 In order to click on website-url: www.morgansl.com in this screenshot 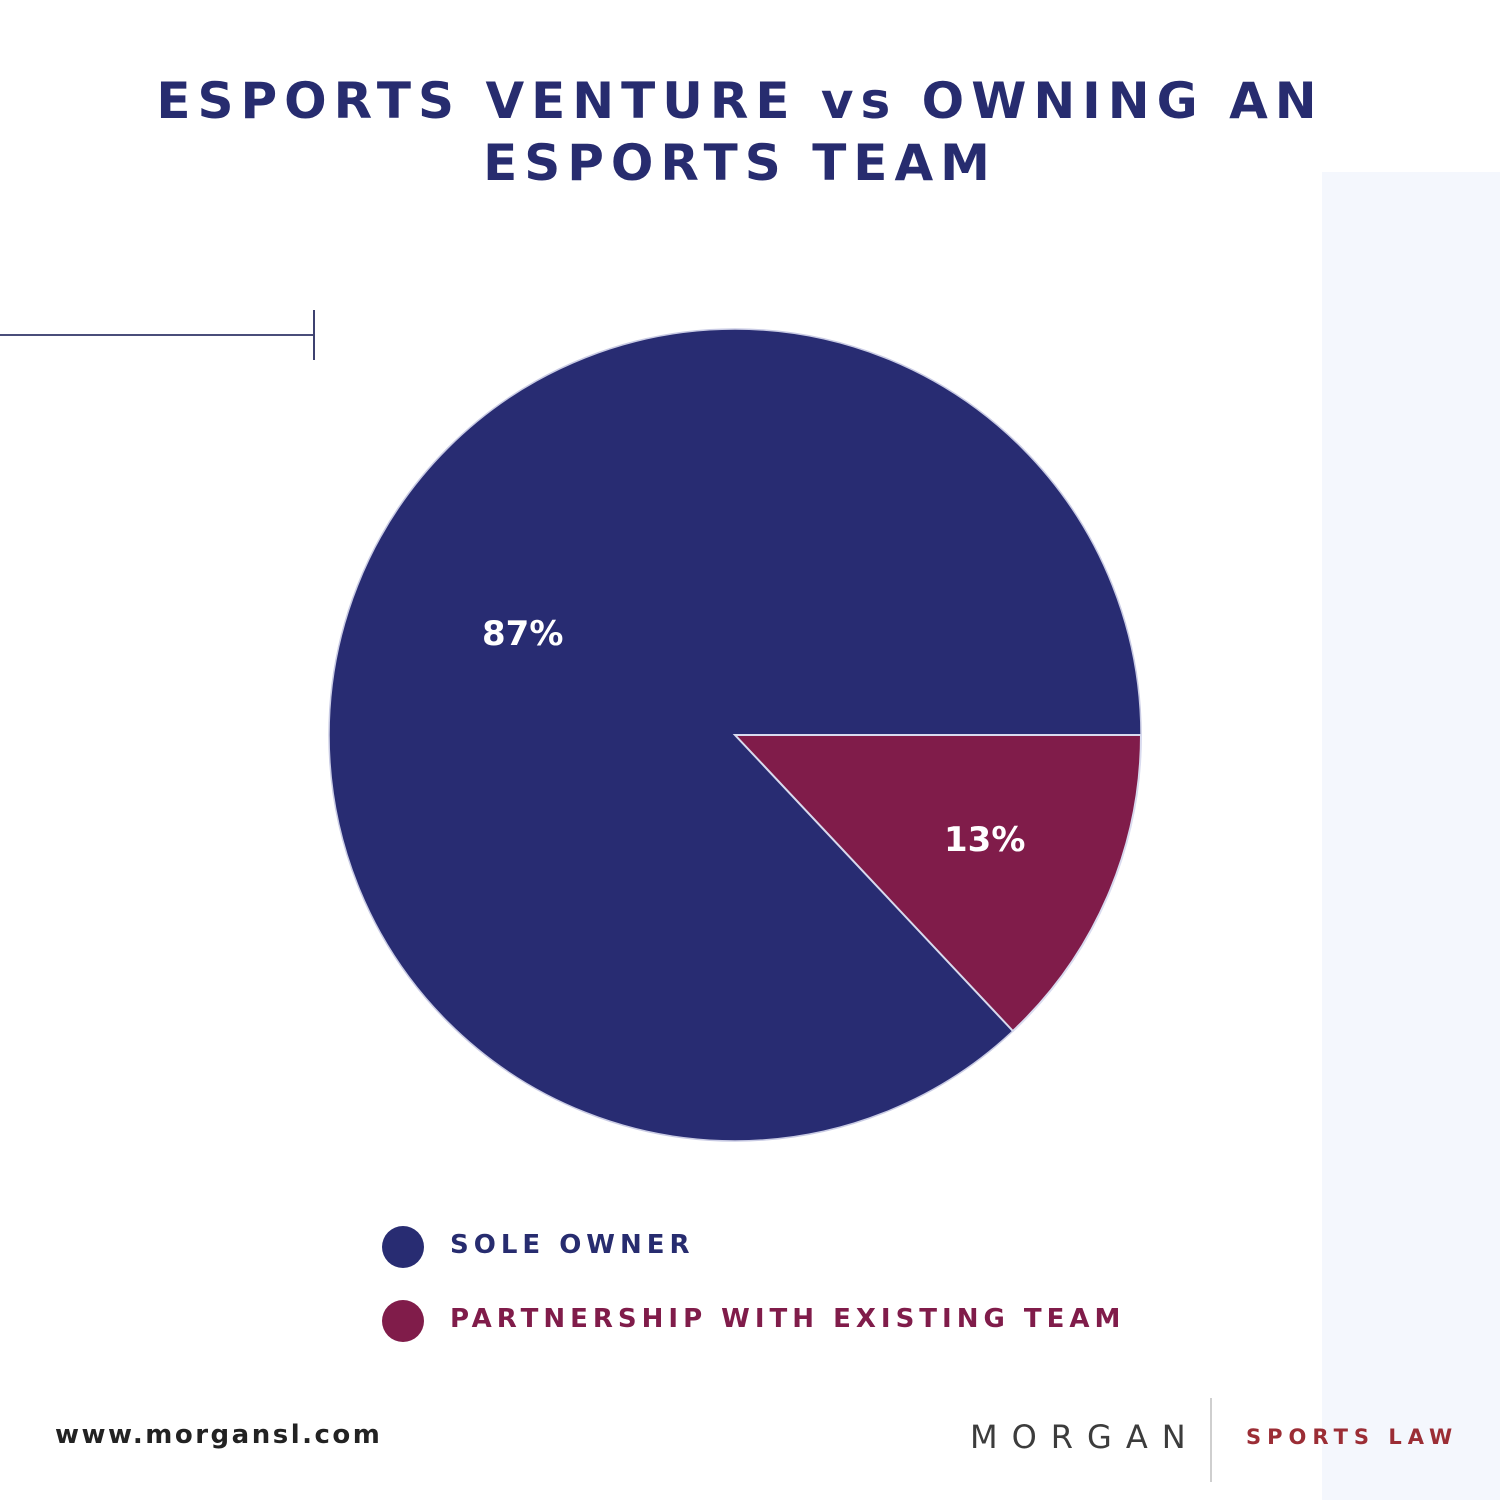, I will do `click(219, 1435)`.